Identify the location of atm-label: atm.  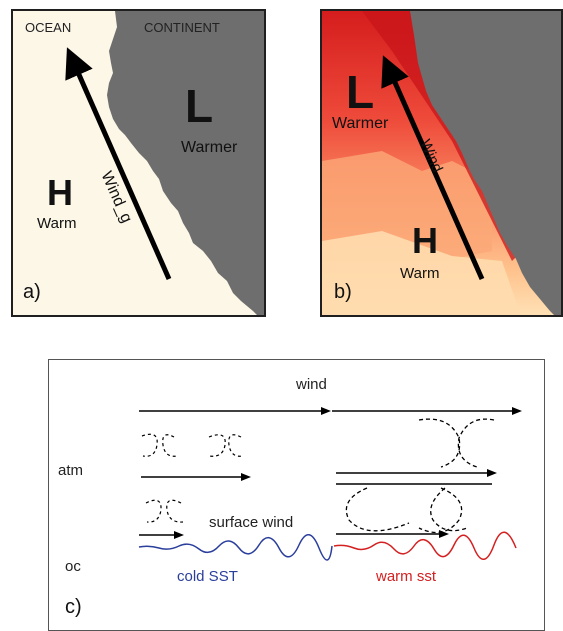
(71, 470).